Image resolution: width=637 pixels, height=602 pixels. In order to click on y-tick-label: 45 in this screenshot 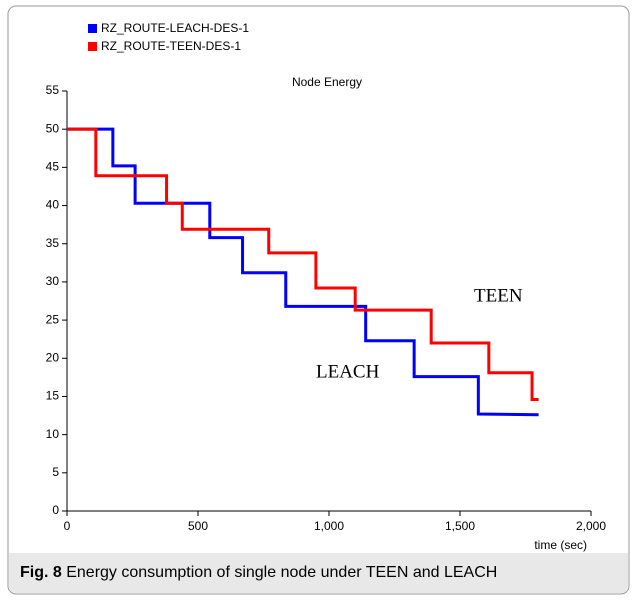, I will do `click(53, 167)`.